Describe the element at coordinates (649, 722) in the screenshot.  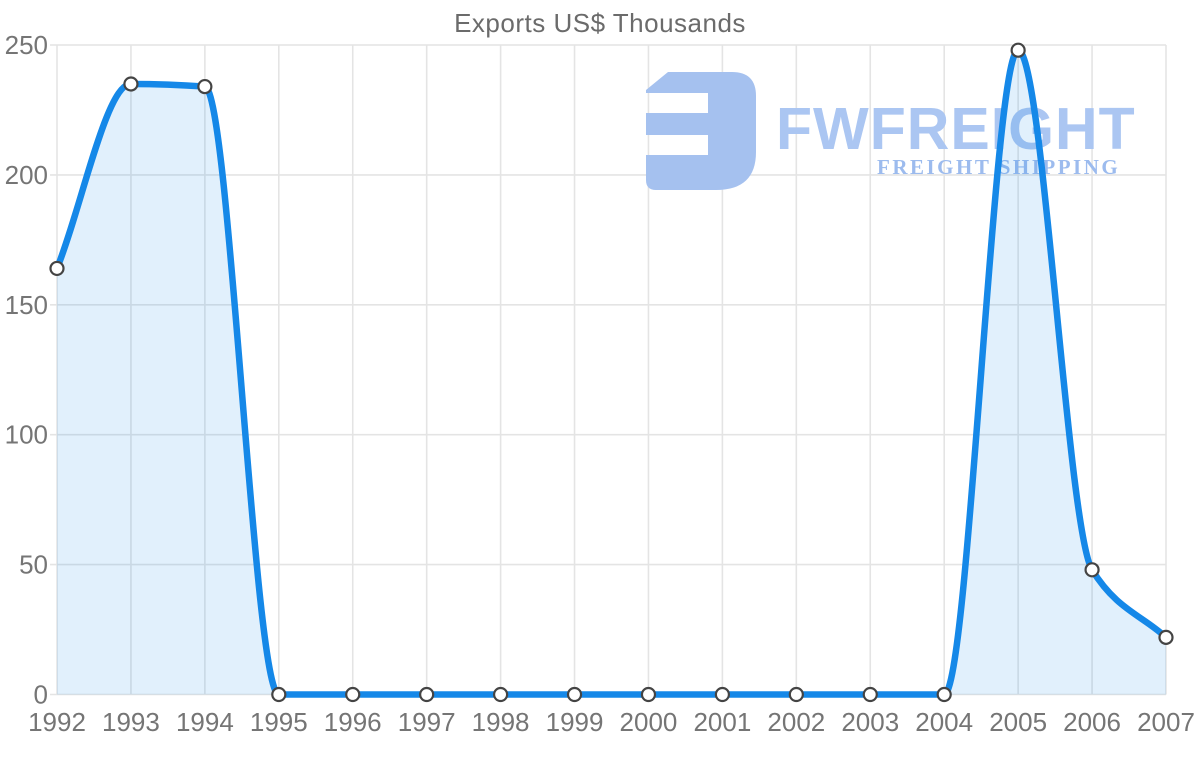
I see `x-axis-label: 2000` at that location.